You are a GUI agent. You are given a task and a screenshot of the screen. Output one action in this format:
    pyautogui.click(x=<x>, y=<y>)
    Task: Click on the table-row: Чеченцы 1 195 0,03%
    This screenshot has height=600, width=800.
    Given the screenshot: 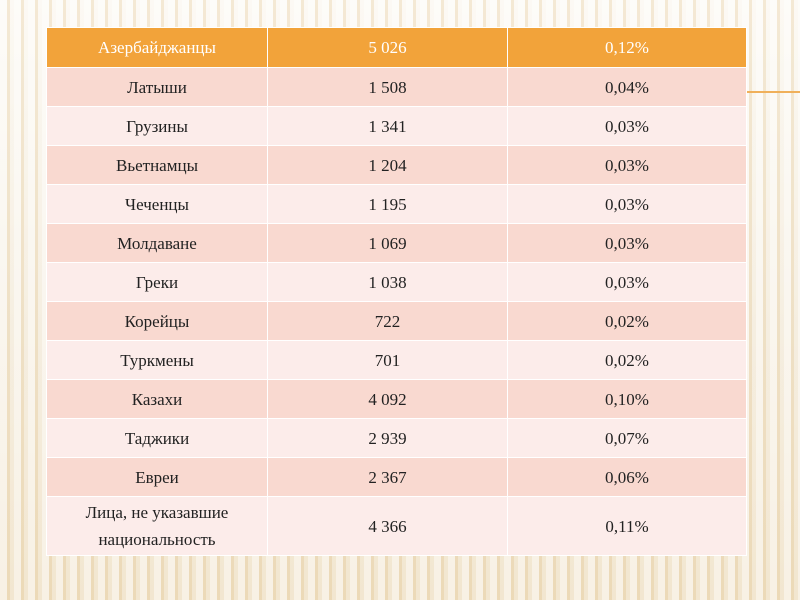 What is the action you would take?
    pyautogui.click(x=396, y=204)
    